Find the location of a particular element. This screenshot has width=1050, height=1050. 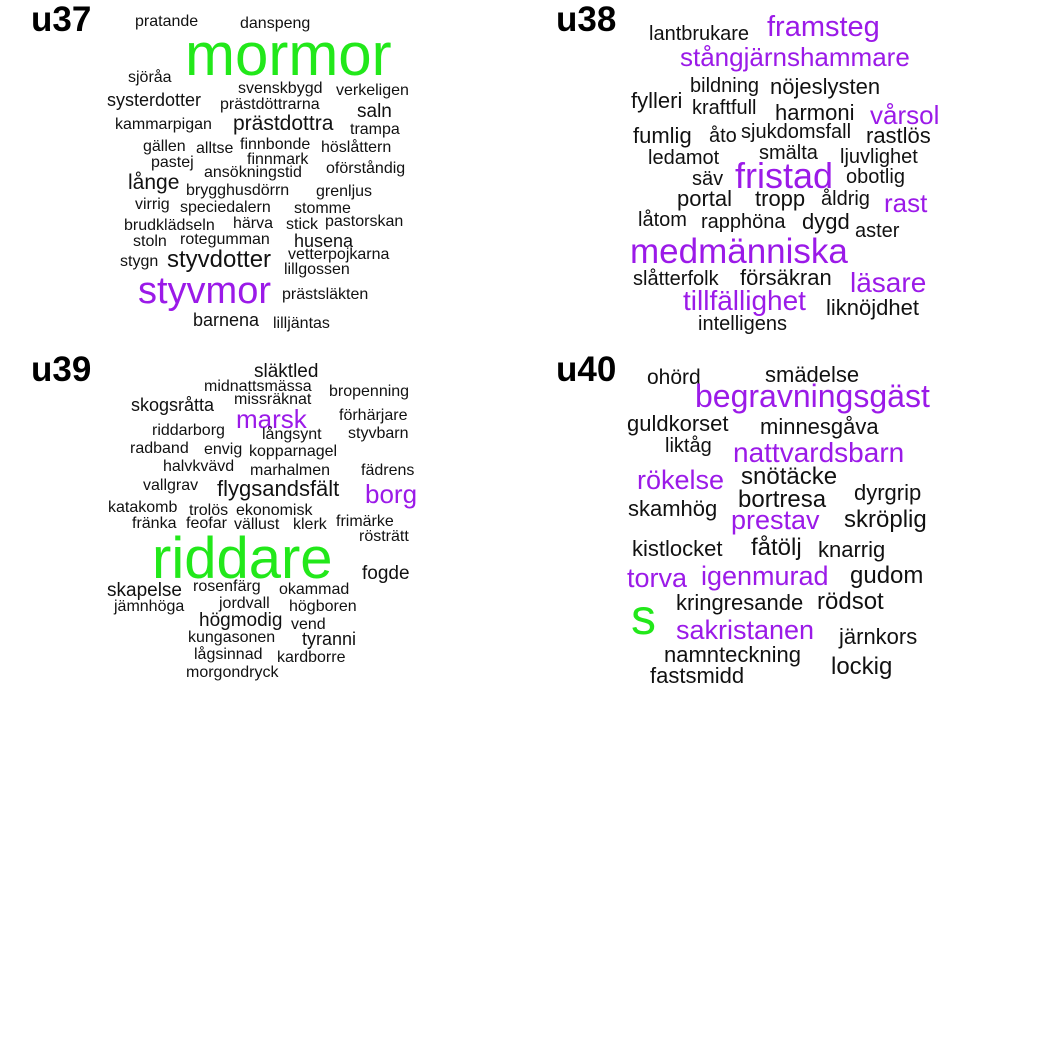

cloud-word: sakristanen is located at coordinates (745, 630).